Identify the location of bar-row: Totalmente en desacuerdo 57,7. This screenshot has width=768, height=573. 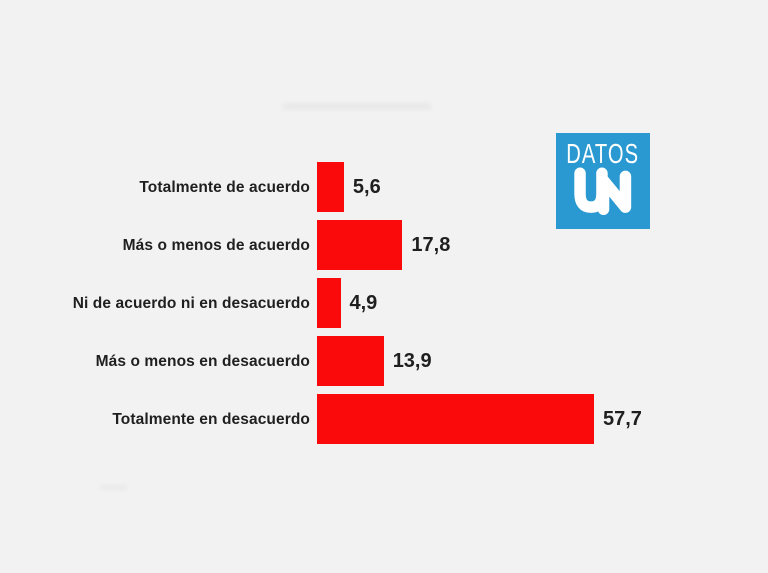
(384, 419).